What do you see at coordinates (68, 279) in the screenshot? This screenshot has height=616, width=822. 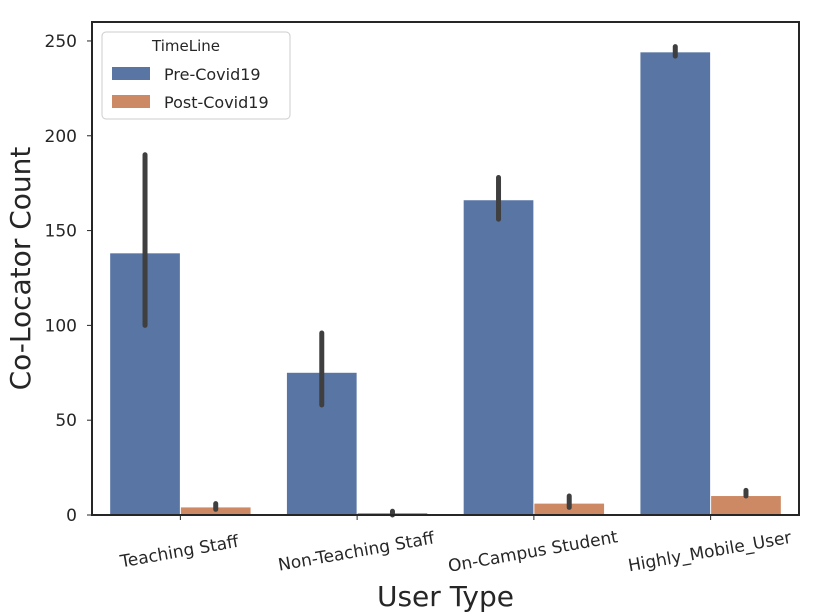 I see `y-axis-ticks: 0 50 100 150 200 250` at bounding box center [68, 279].